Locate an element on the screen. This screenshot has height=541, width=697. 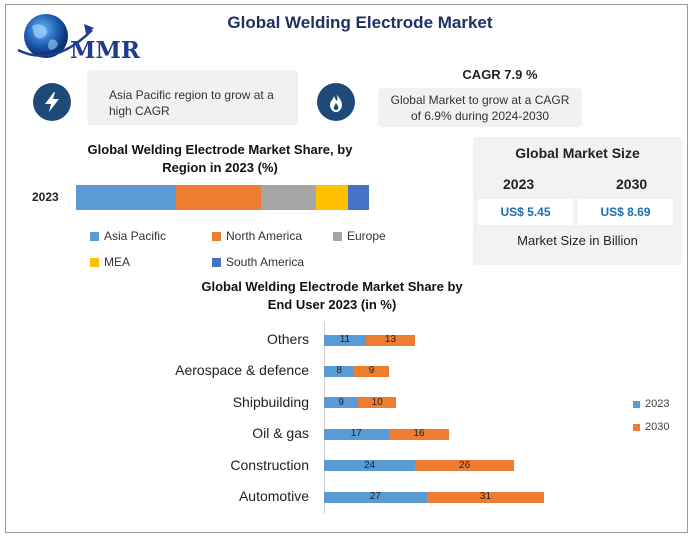
enduser-category-label: Automotive is located at coordinates (273, 496).